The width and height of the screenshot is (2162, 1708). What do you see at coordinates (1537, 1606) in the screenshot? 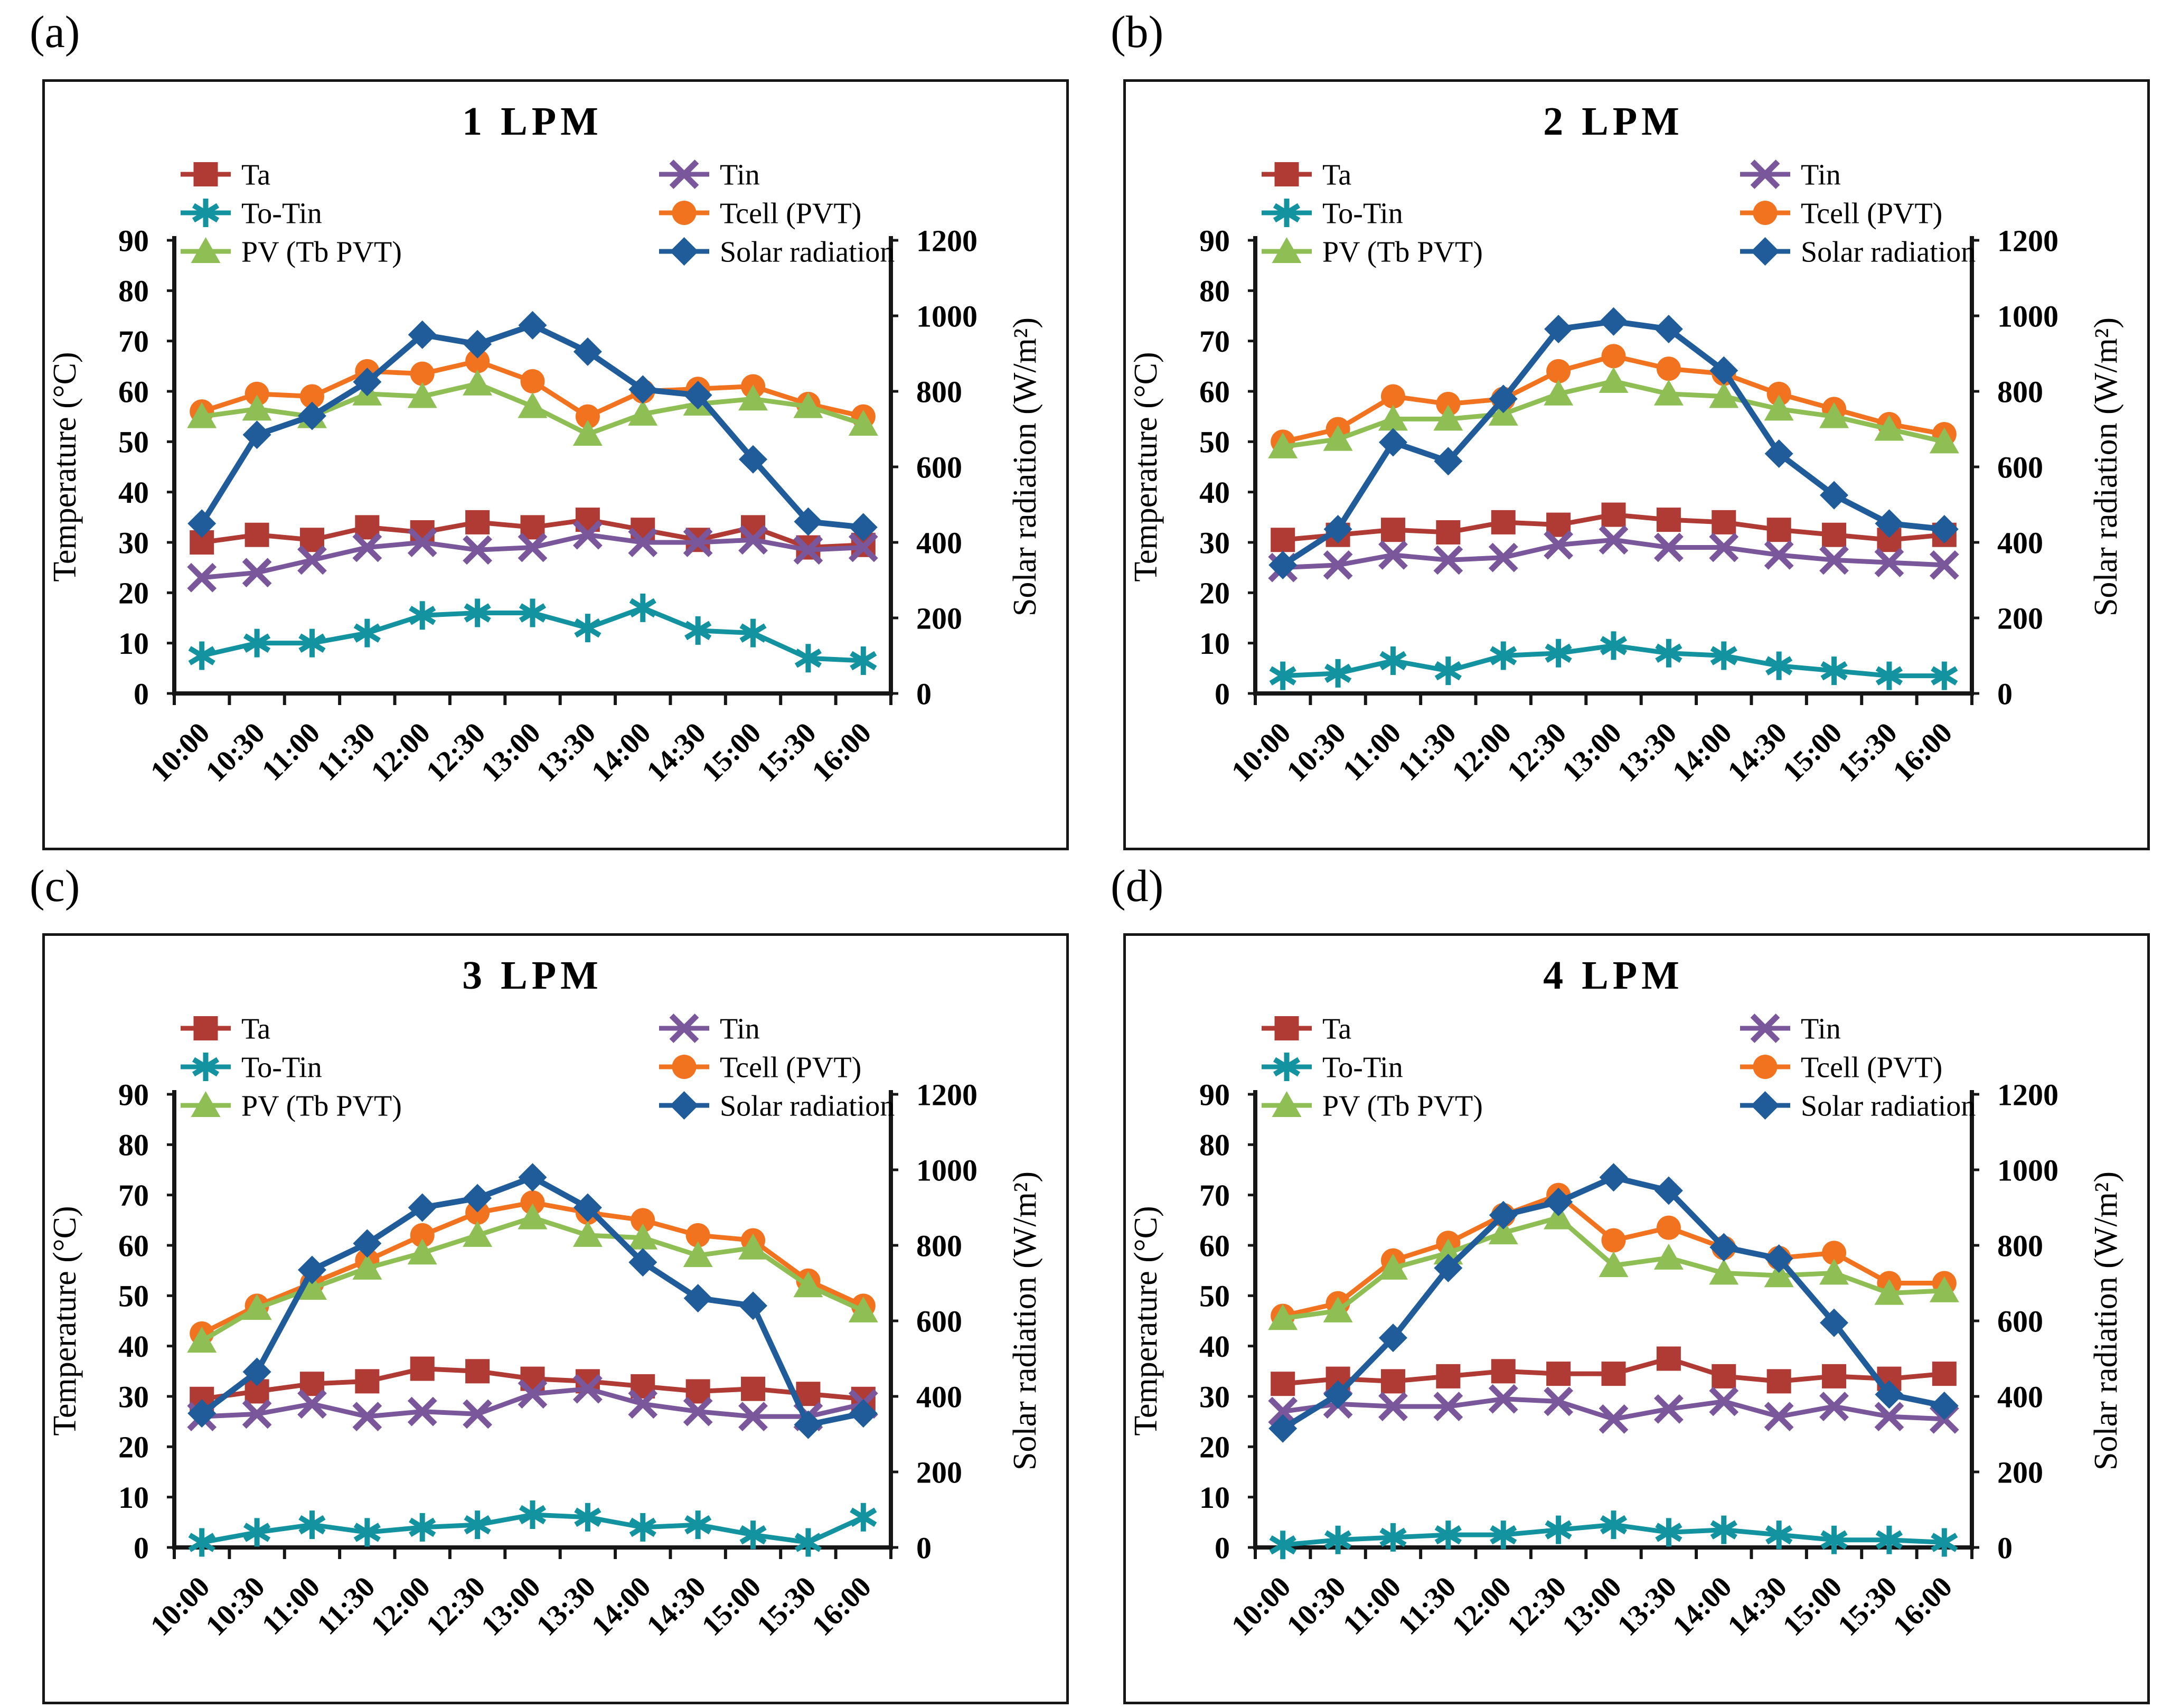
I see `x-tick-label: 12:30` at bounding box center [1537, 1606].